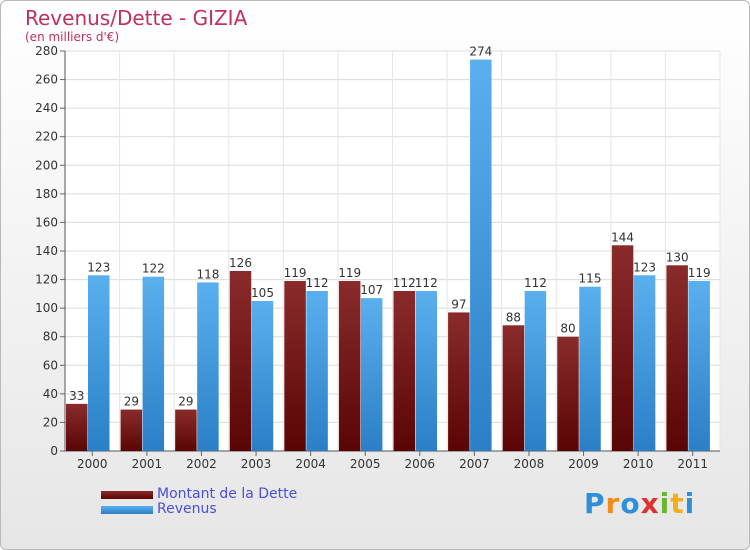 This screenshot has height=550, width=750. What do you see at coordinates (46, 194) in the screenshot?
I see `y-tick-label: 180` at bounding box center [46, 194].